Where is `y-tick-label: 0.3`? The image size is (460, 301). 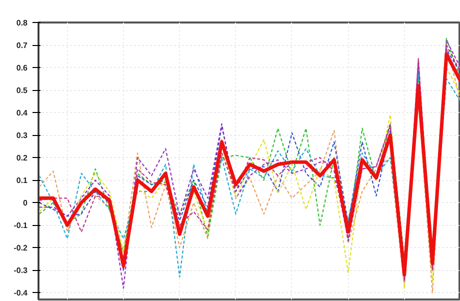
y-tick-label: 0.3 is located at coordinates (22, 135).